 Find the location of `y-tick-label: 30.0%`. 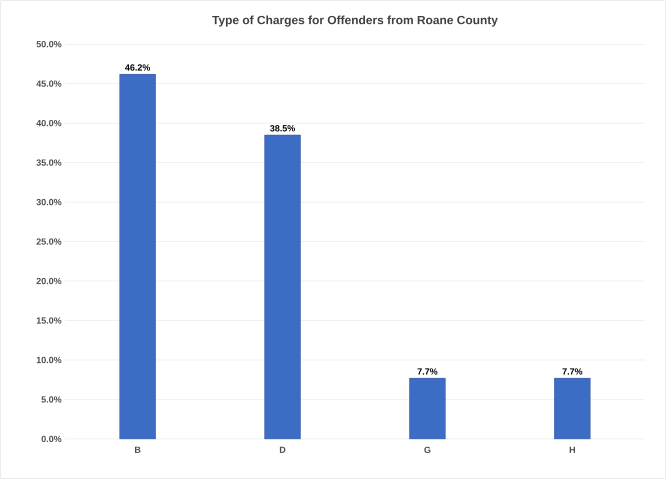

y-tick-label: 30.0% is located at coordinates (49, 202).